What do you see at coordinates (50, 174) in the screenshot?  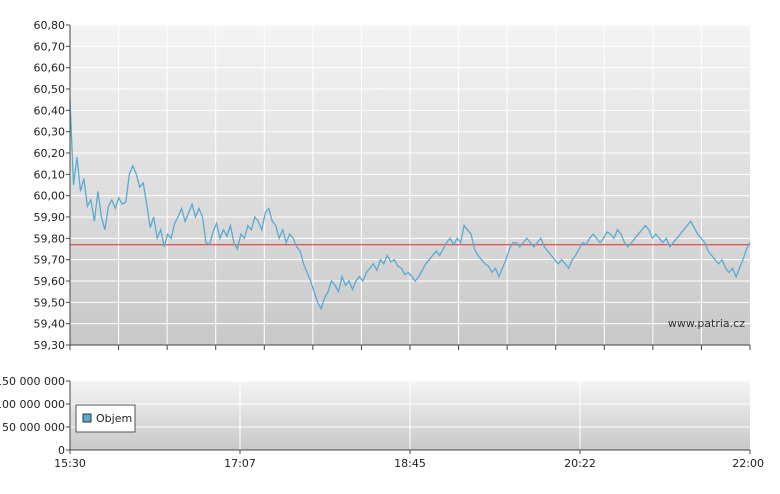 I see `price-y-tick-label: 60,10` at bounding box center [50, 174].